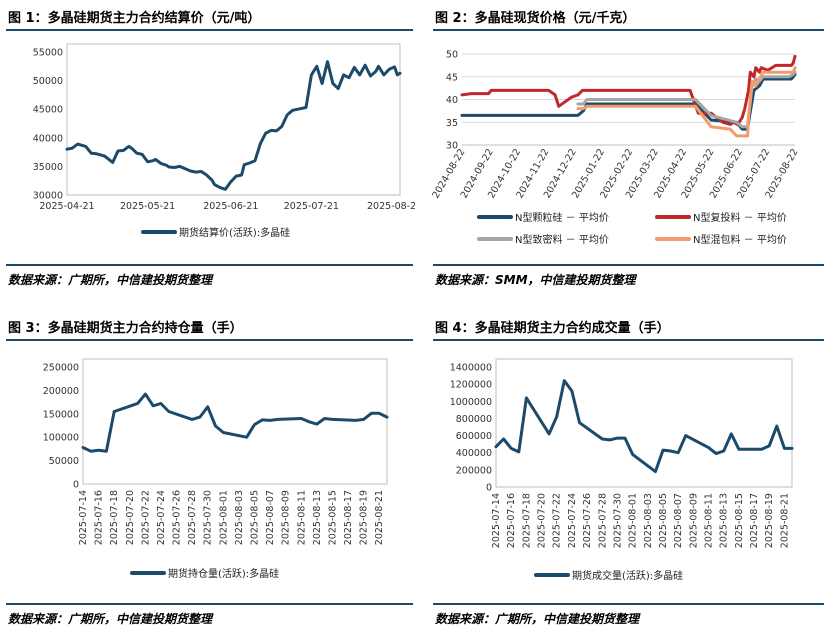 The image size is (830, 630). Describe the element at coordinates (270, 517) in the screenshot. I see `fig3-x-tick-label: 2025-08-07` at that location.